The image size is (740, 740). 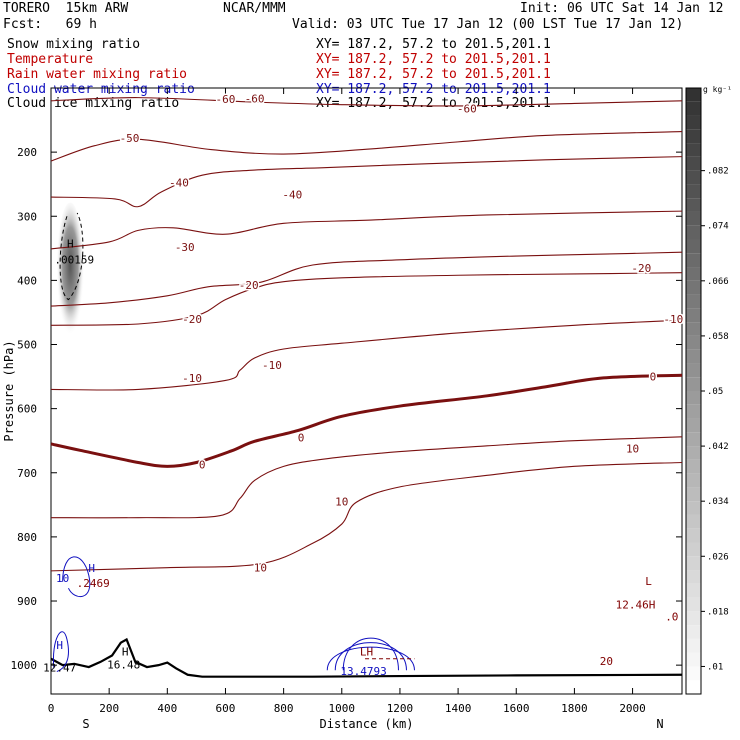 I want to click on colorbar-unit: g kg⁻¹, so click(x=717, y=89).